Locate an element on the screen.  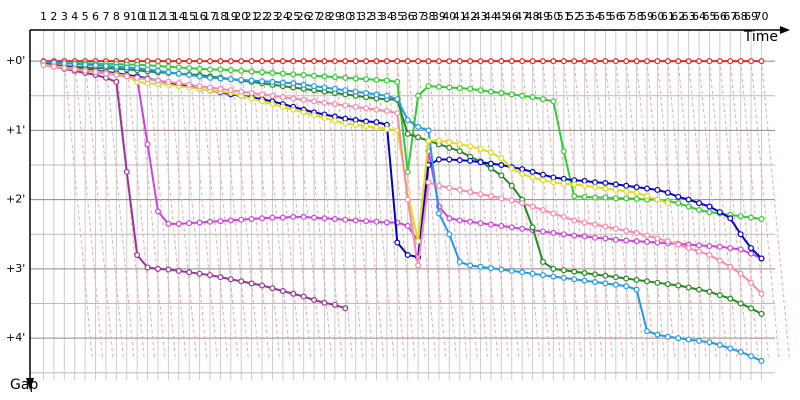
x-tick-label: 31 is located at coordinates (356, 16).